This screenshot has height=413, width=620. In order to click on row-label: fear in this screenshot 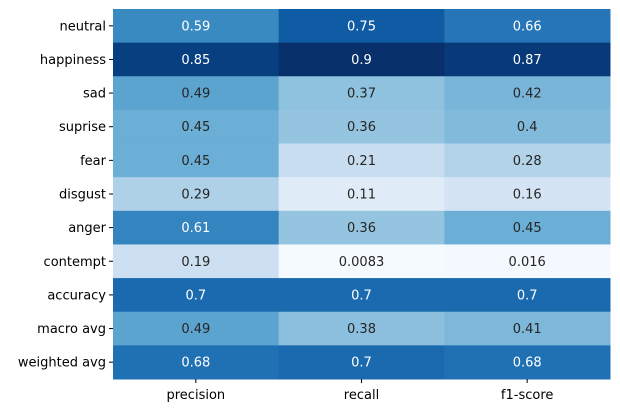, I will do `click(93, 161)`.